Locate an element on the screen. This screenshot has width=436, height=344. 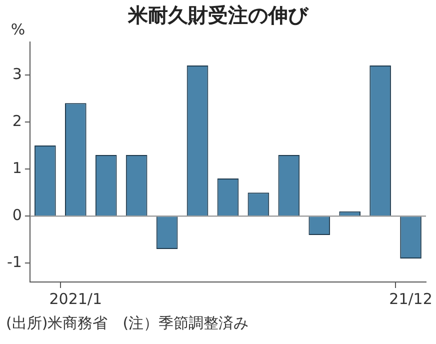
x-tick-label: 21/12 is located at coordinates (410, 299).